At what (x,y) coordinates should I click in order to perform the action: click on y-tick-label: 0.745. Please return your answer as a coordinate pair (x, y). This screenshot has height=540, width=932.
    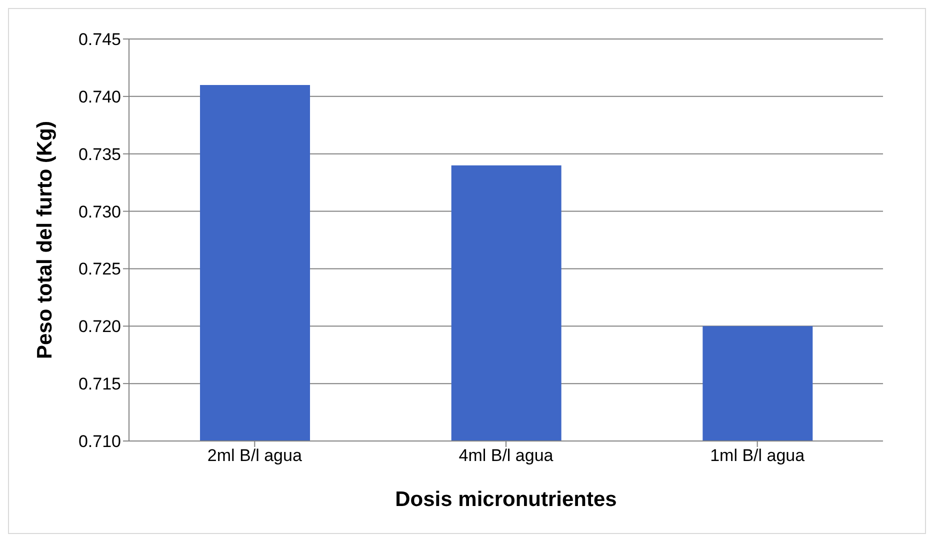
    Looking at the image, I should click on (99, 40).